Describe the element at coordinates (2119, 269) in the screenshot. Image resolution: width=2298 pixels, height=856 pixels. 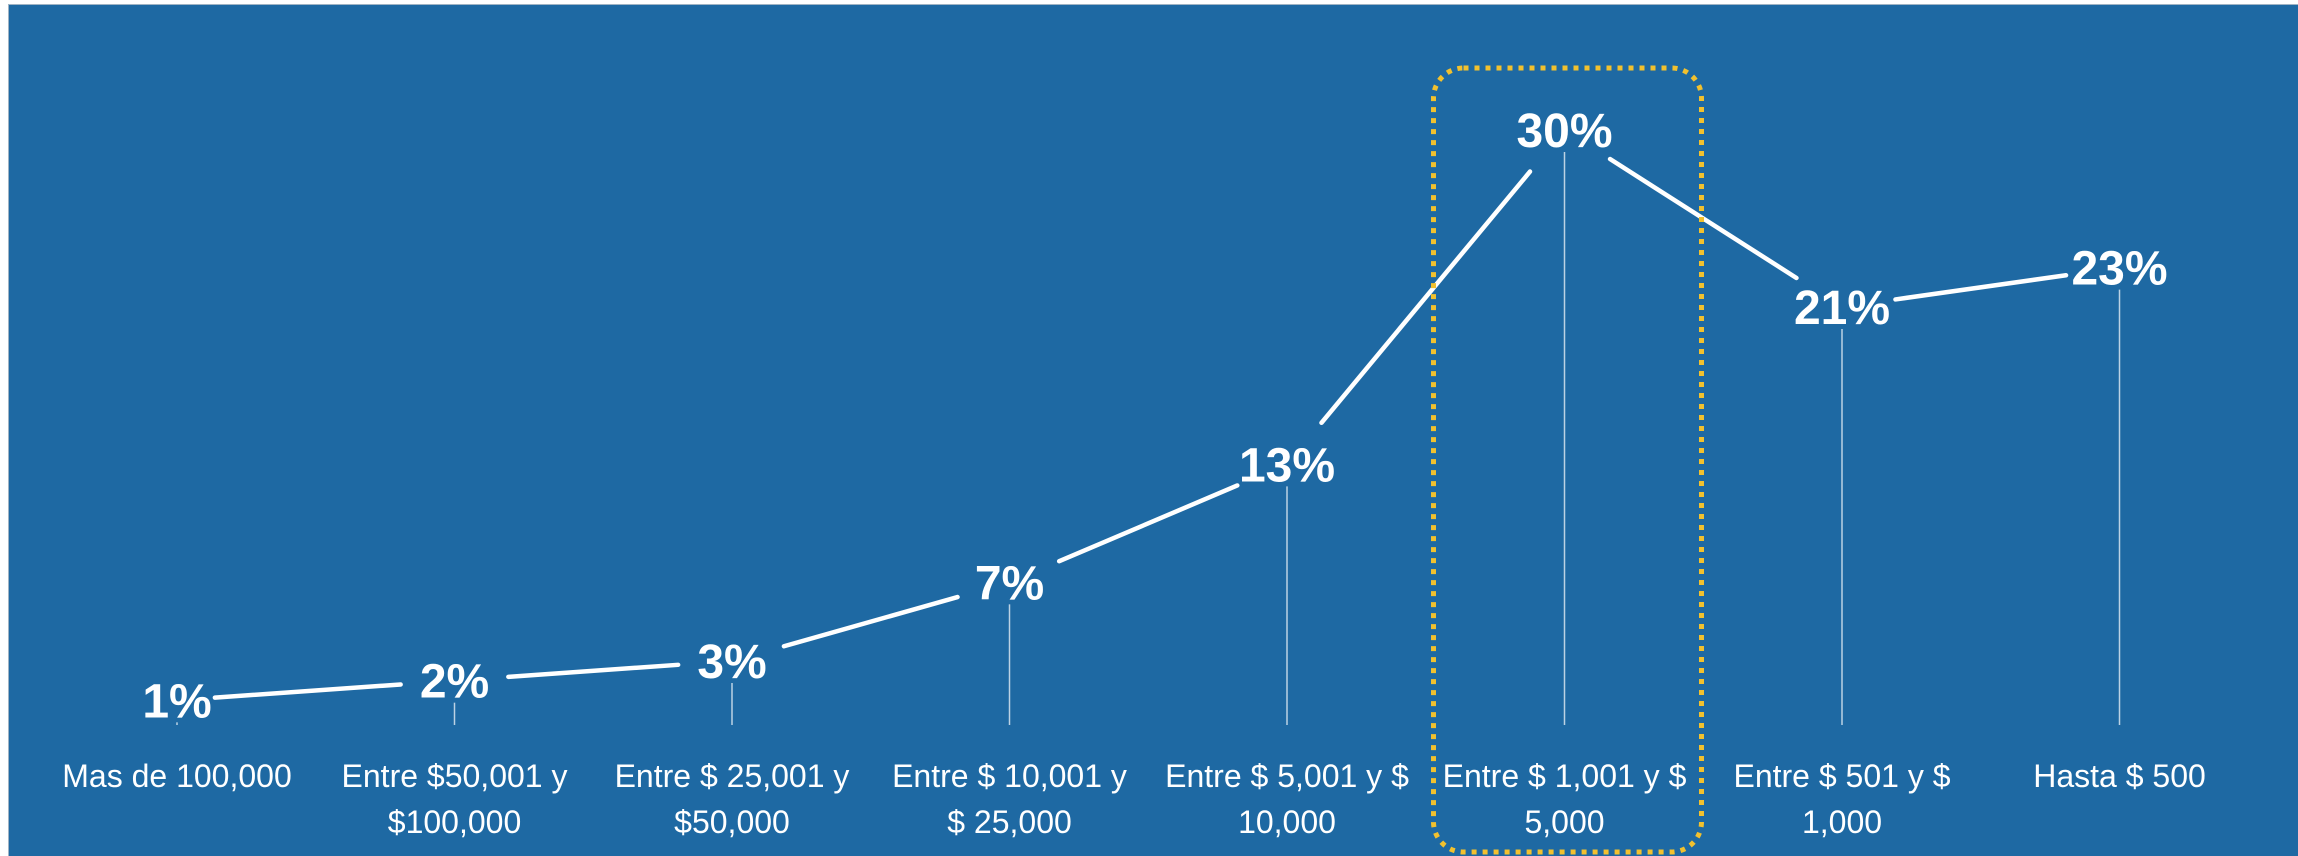
I see `data-label: 23%` at that location.